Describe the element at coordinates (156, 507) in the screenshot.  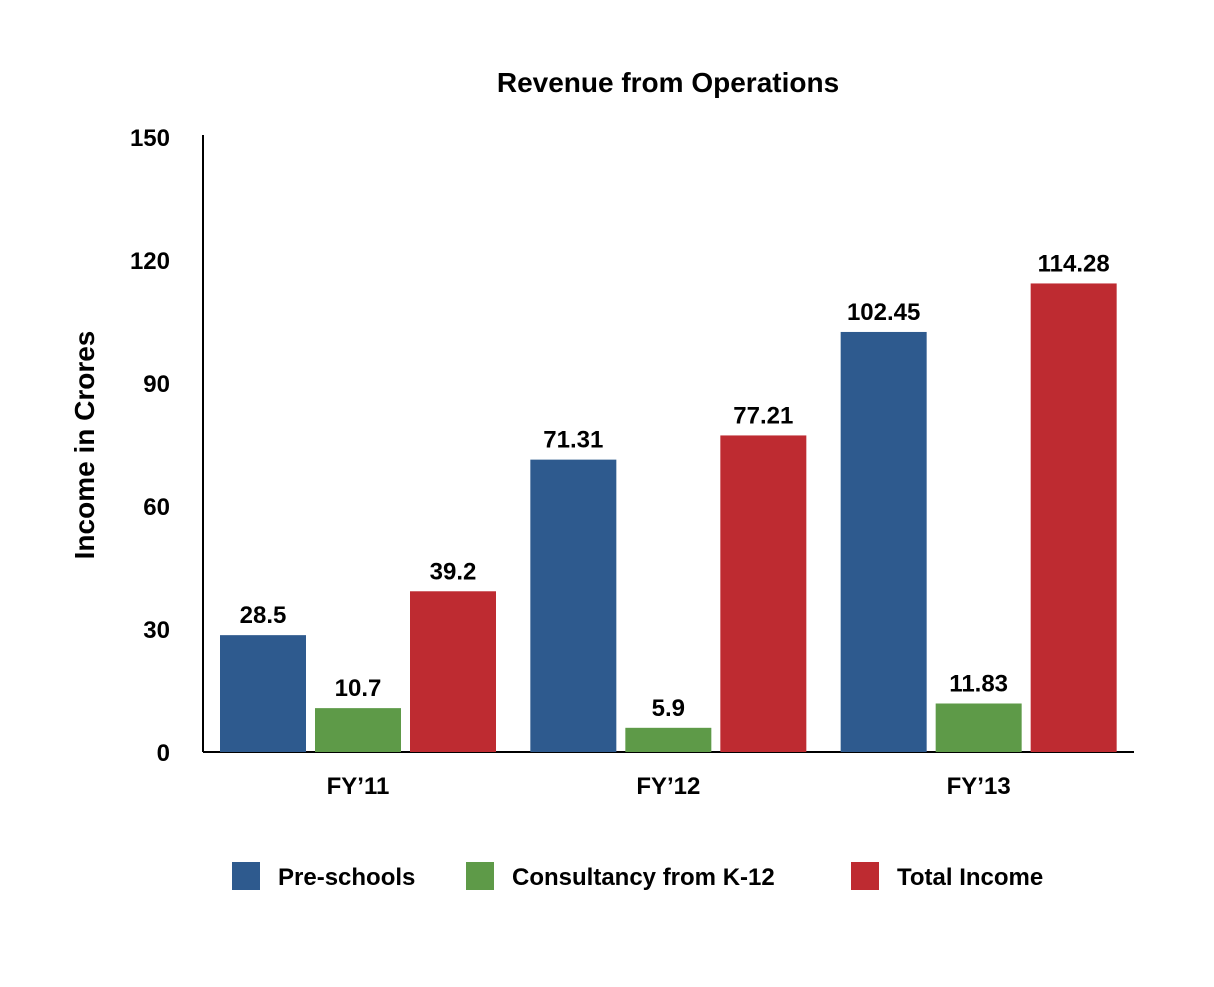
I see `y-tick-label: 60` at that location.